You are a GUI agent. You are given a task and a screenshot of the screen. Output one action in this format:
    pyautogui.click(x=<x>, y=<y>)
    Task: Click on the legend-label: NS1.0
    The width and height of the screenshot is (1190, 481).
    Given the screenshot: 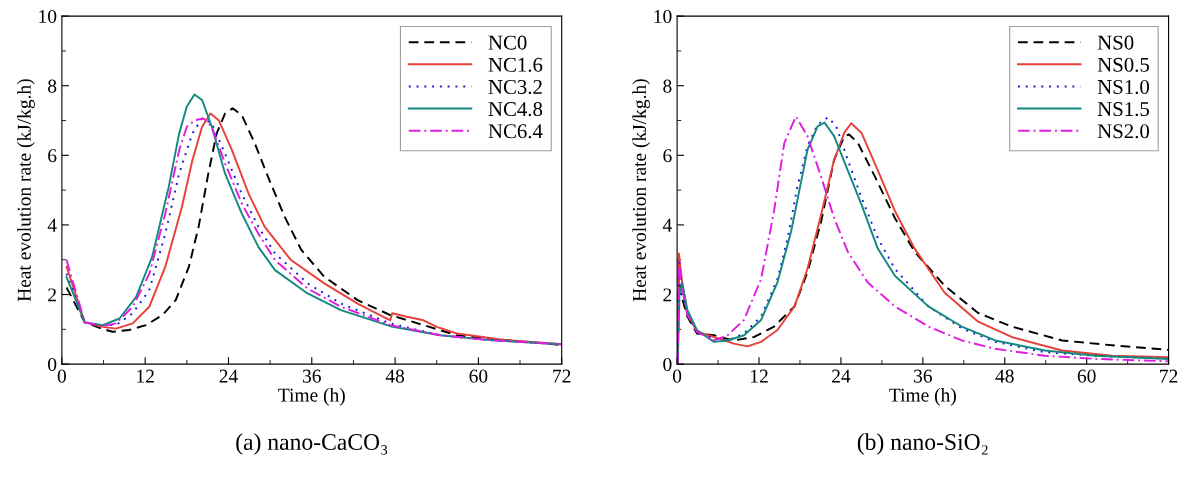 What is the action you would take?
    pyautogui.click(x=1123, y=87)
    